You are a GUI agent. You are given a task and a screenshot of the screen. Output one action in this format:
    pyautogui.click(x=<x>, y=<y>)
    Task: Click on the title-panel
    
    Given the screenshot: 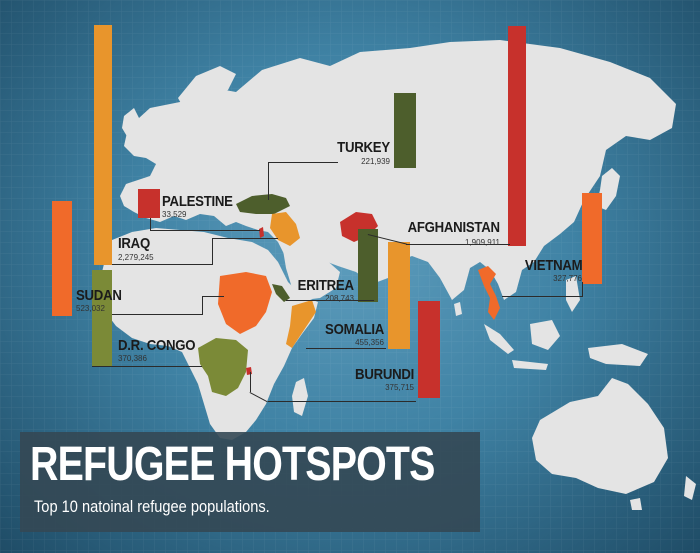 What is the action you would take?
    pyautogui.click(x=250, y=482)
    